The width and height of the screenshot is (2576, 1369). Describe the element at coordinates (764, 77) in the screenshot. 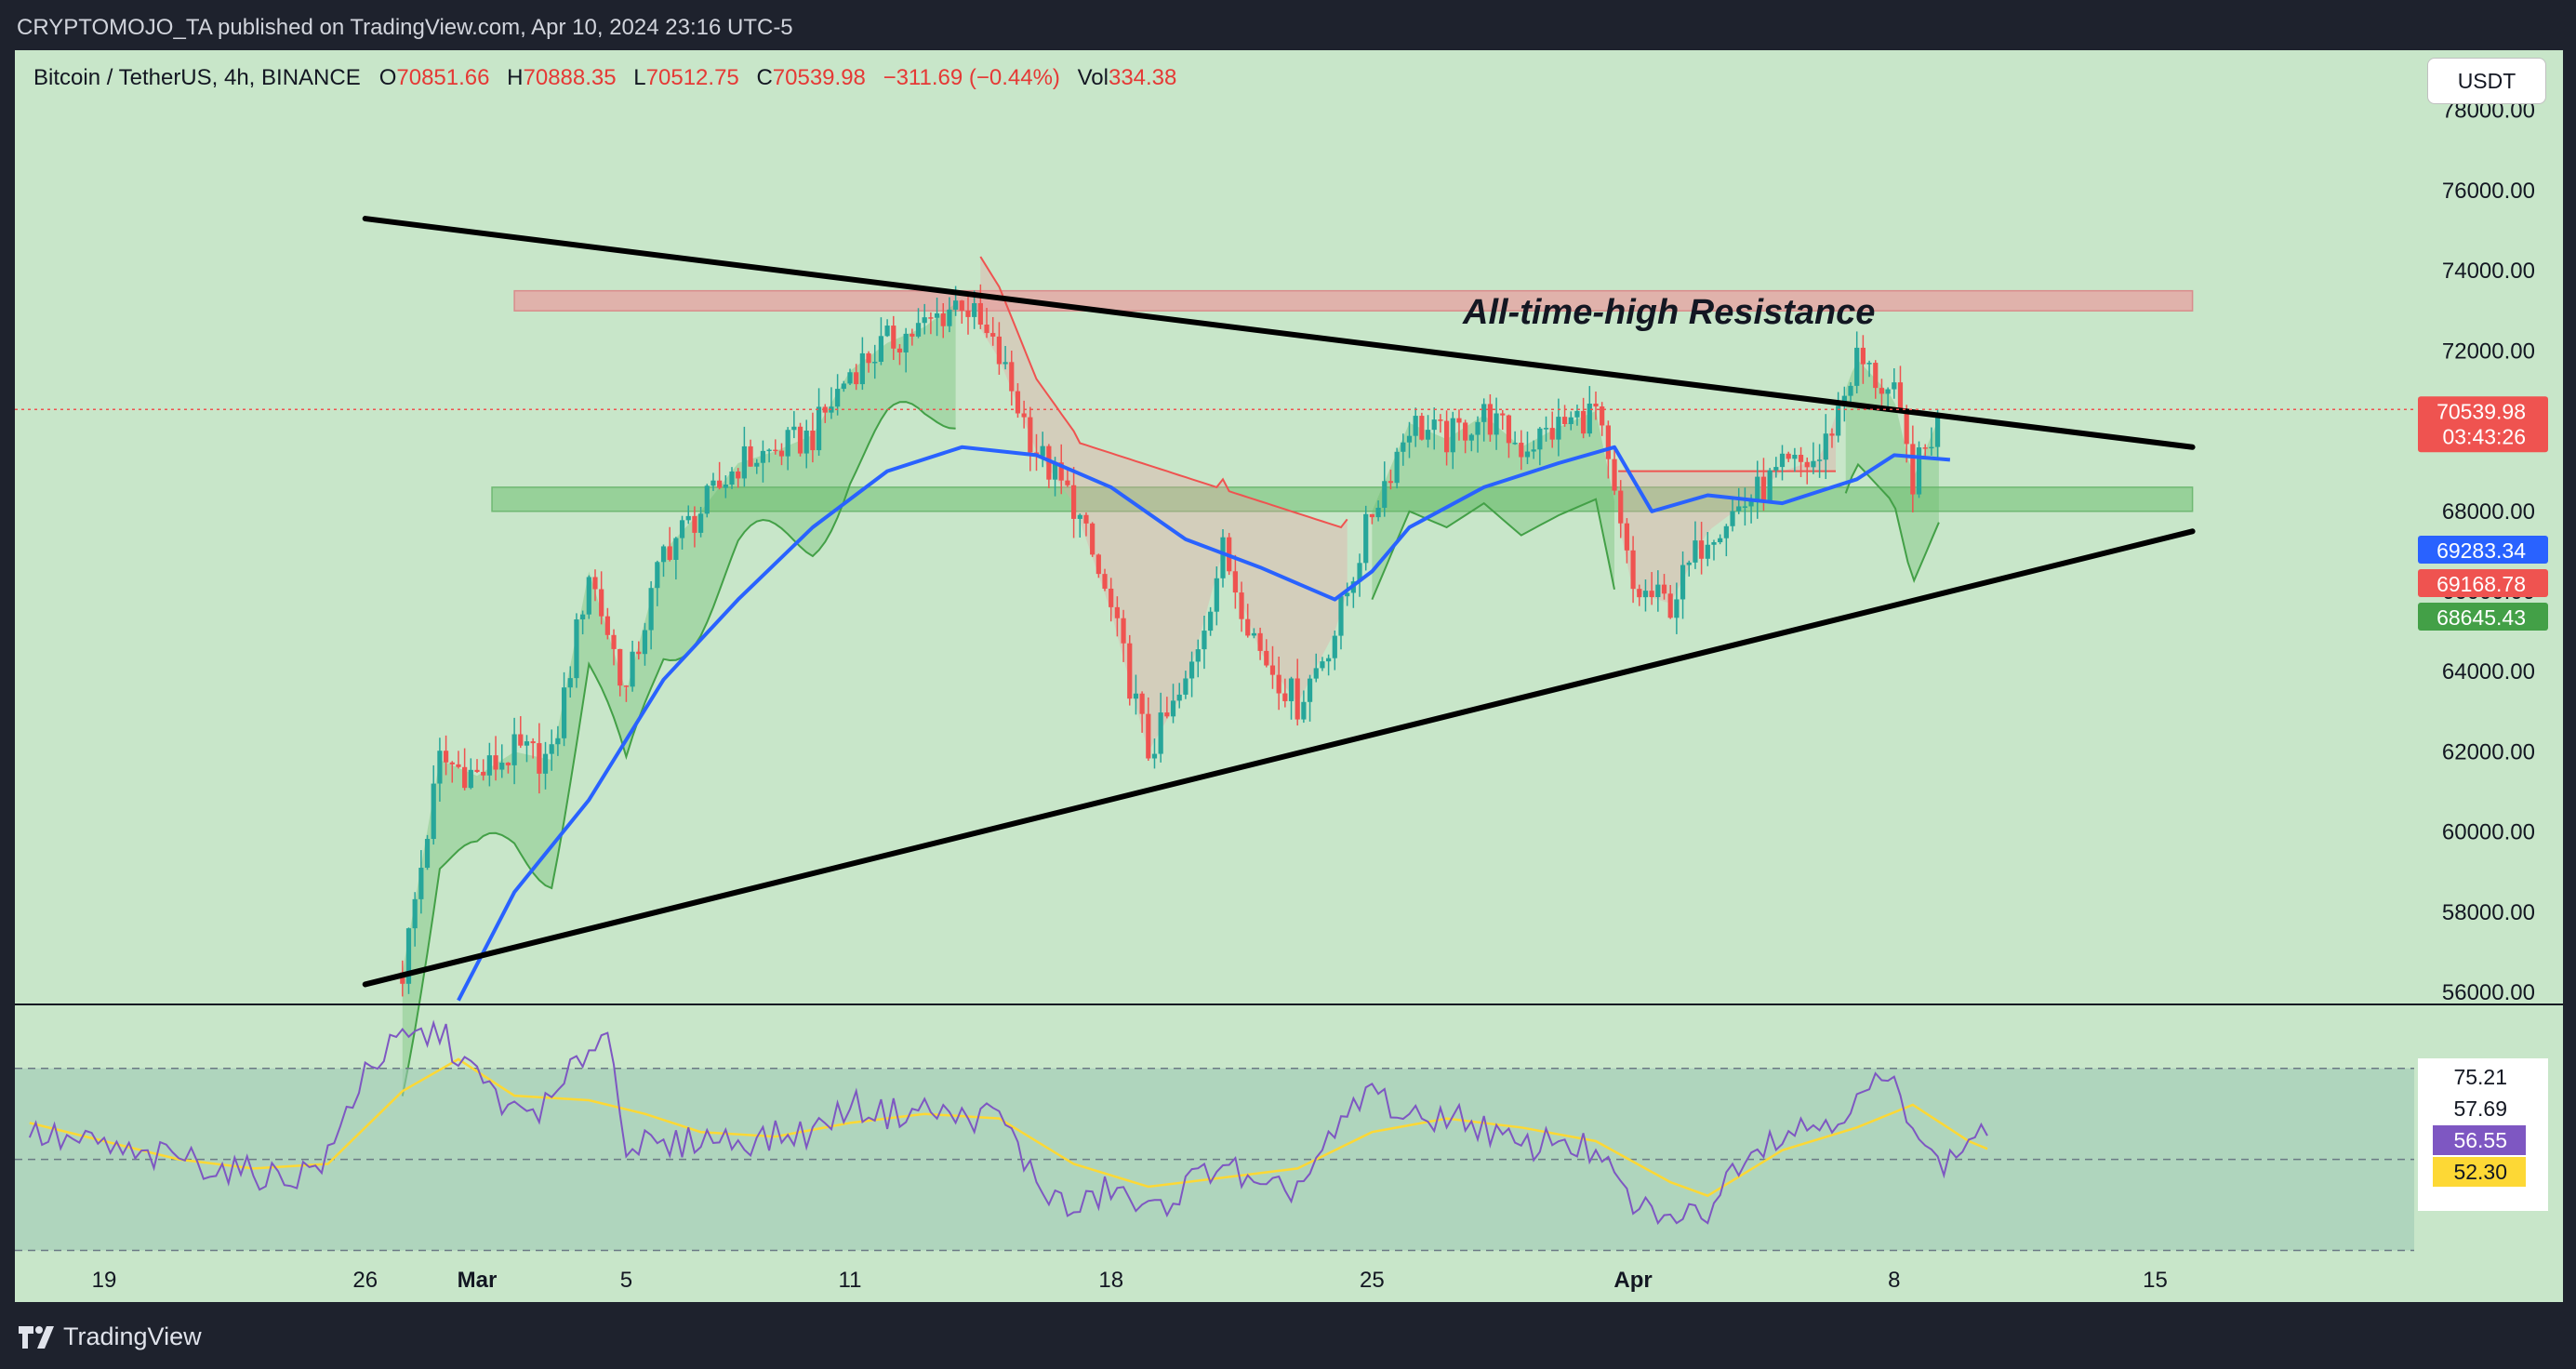

I see `close-label: C` at that location.